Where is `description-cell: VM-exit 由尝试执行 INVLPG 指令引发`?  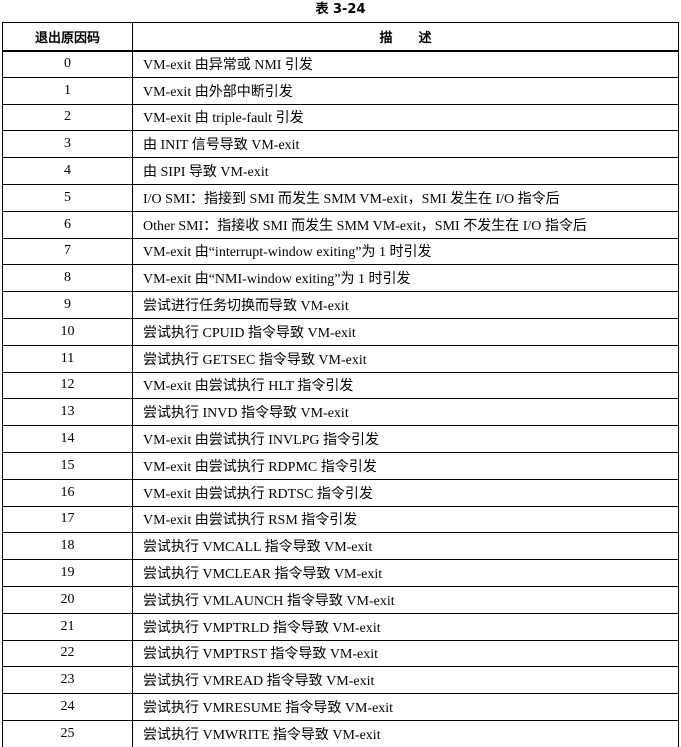 description-cell: VM-exit 由尝试执行 INVLPG 指令引发 is located at coordinates (405, 439).